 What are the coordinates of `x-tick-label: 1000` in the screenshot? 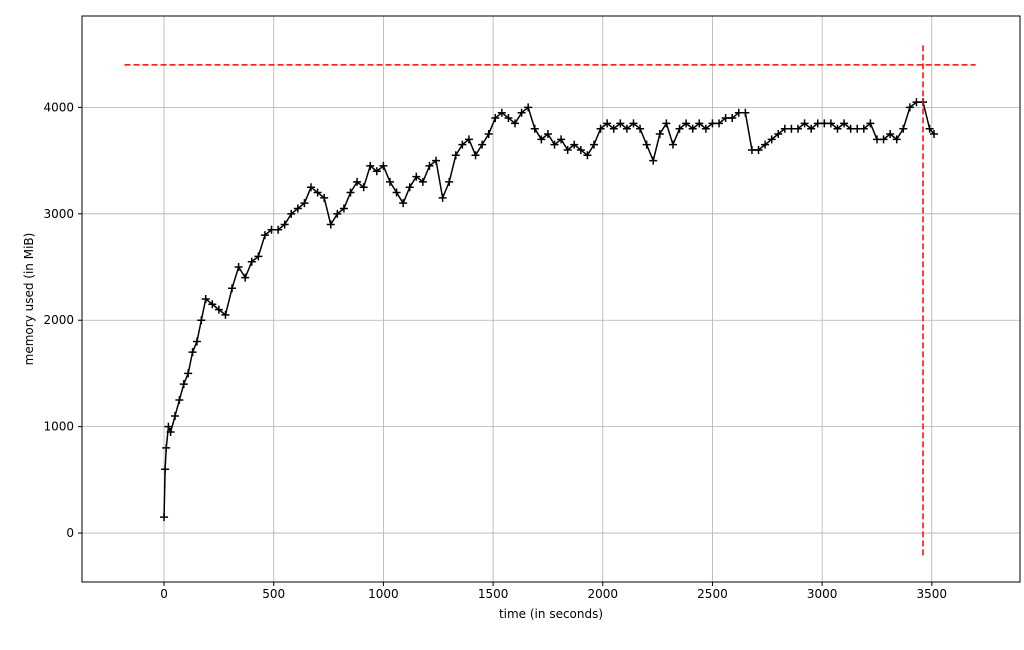 It's located at (383, 594).